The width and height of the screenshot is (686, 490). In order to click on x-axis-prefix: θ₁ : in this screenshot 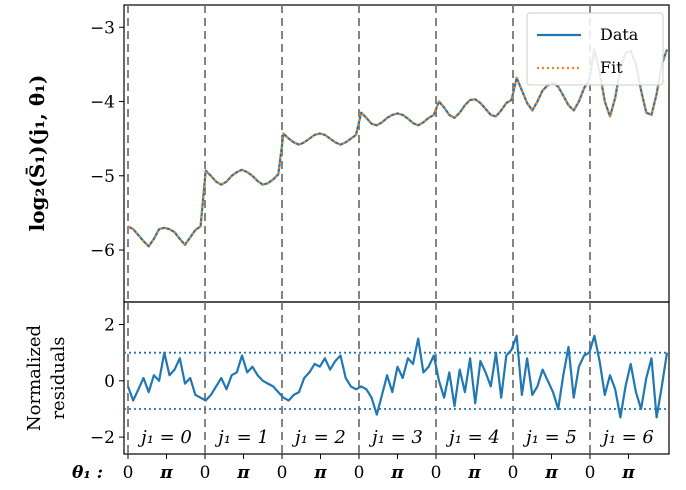, I will do `click(87, 473)`.